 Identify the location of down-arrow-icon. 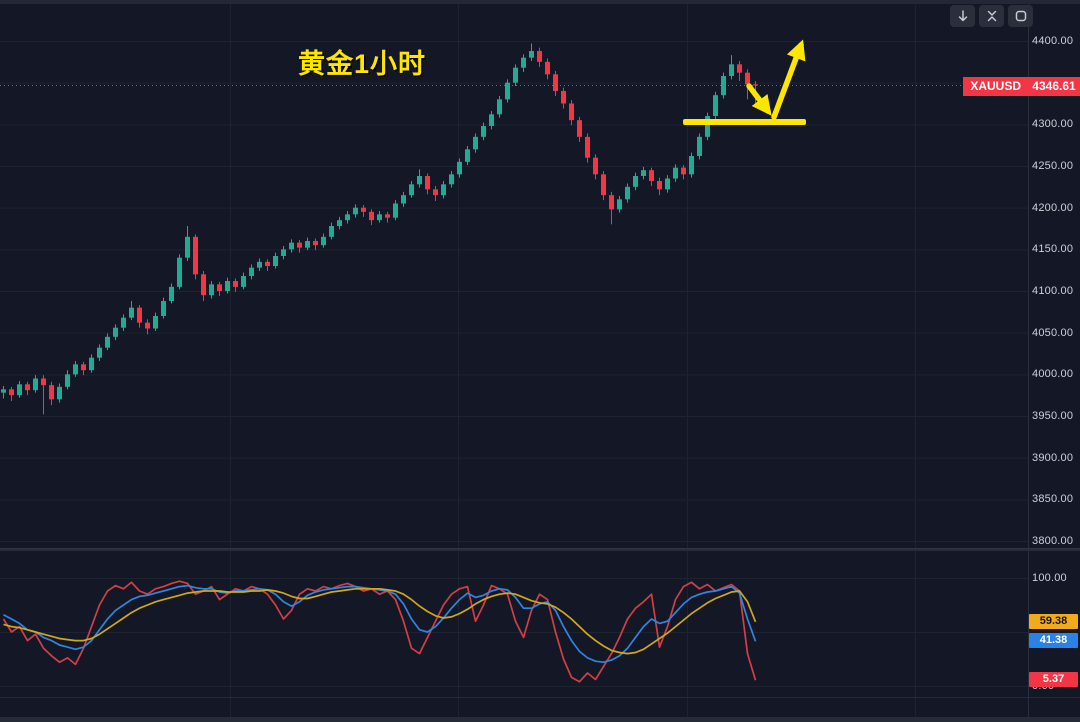
(962, 16).